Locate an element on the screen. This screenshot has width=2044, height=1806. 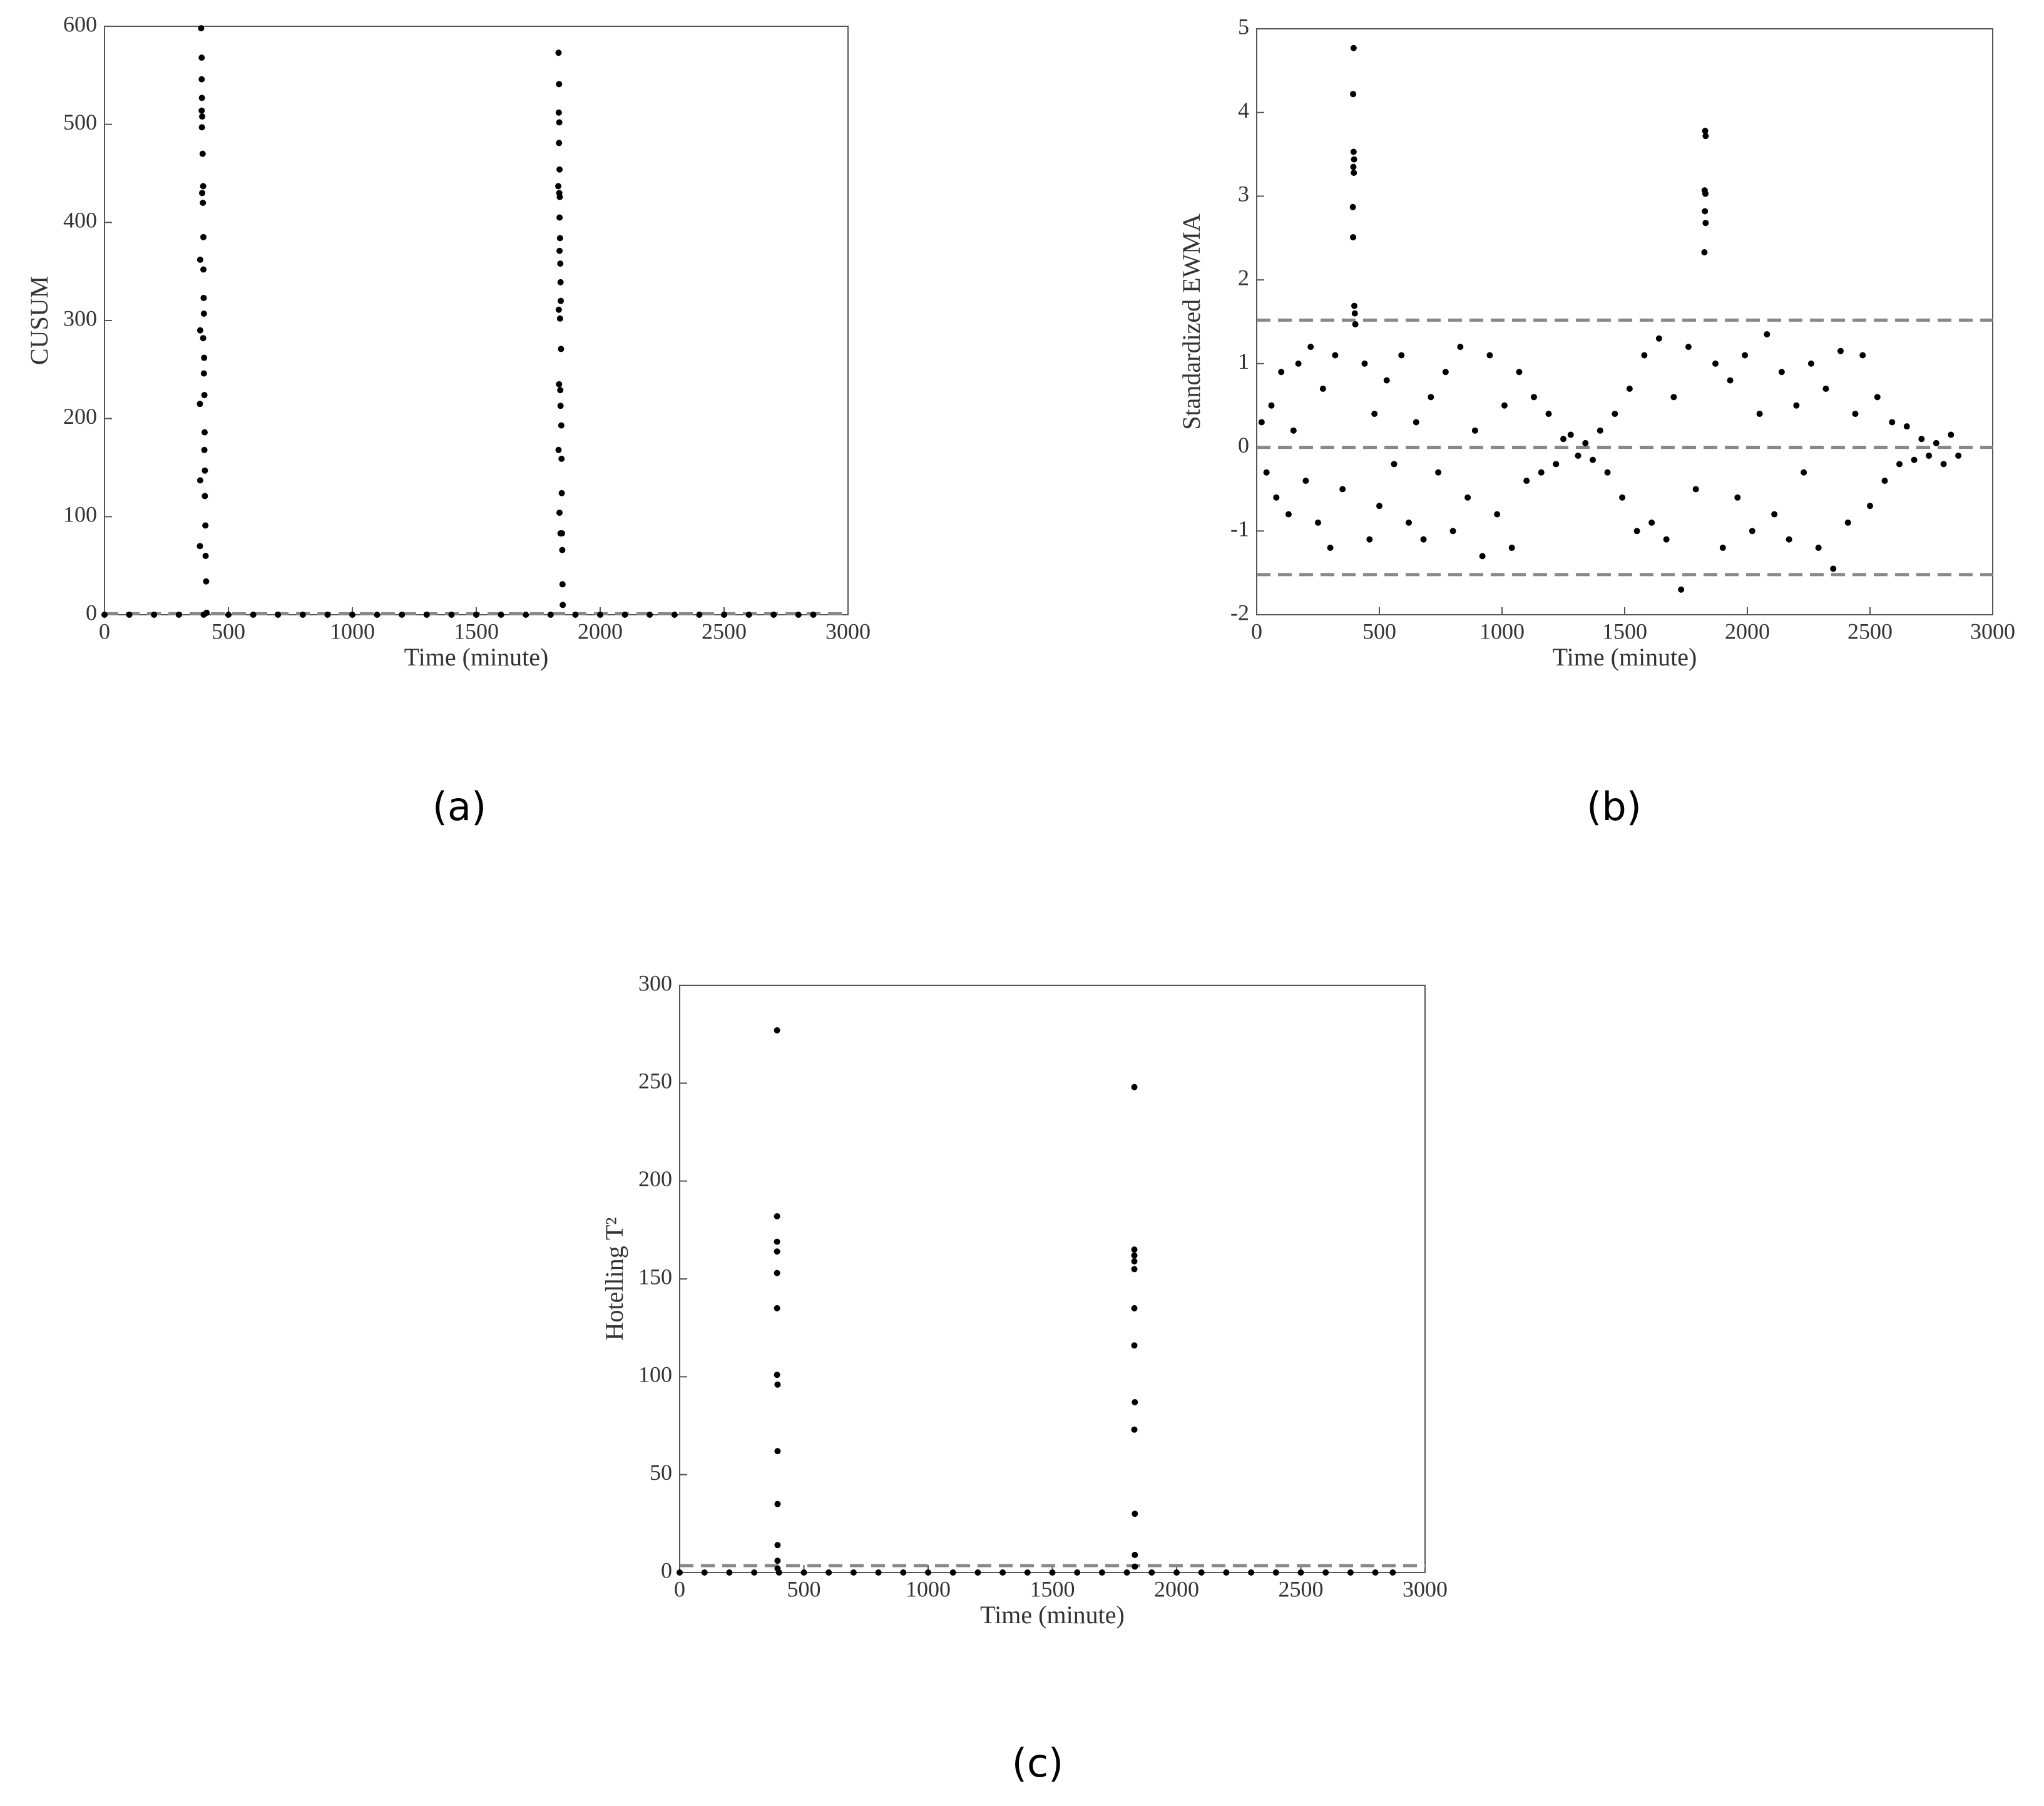
caption: (a) is located at coordinates (459, 806).